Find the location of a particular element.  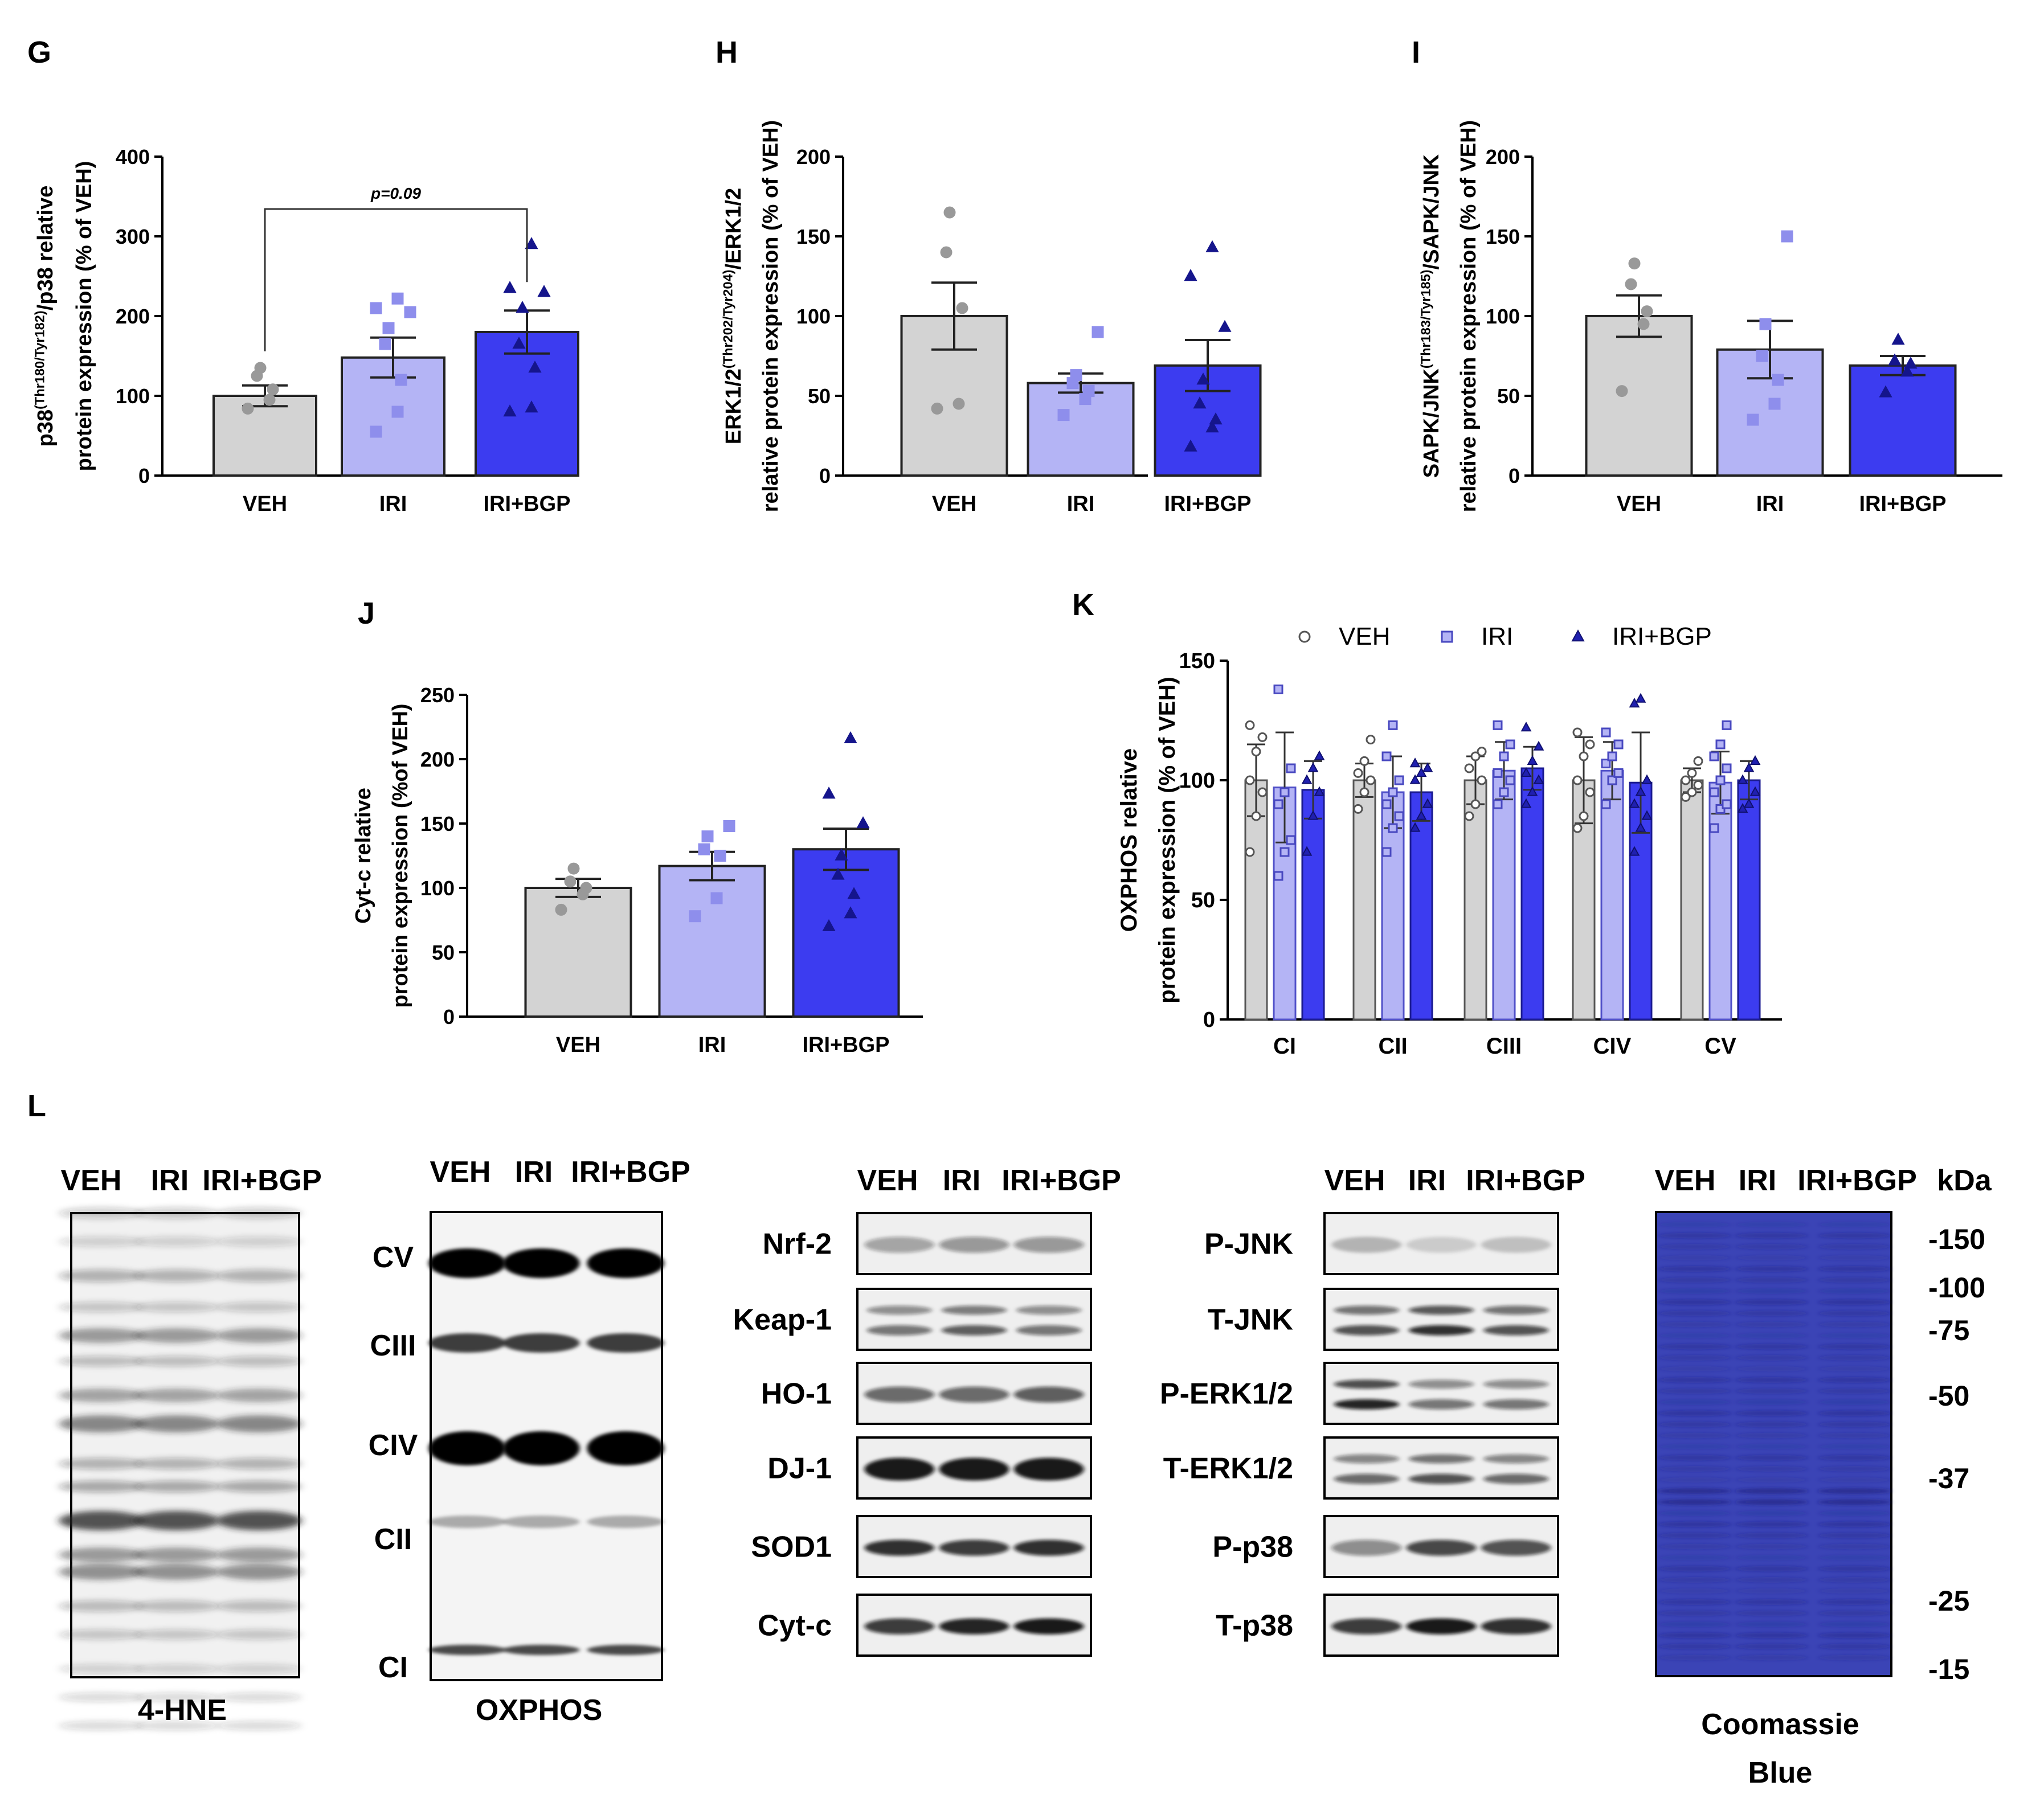

nrf-strips: Nrf-2 Keap-1 HO-1 DJ-1 SOD1 Cyt-c is located at coordinates (913, 1434).